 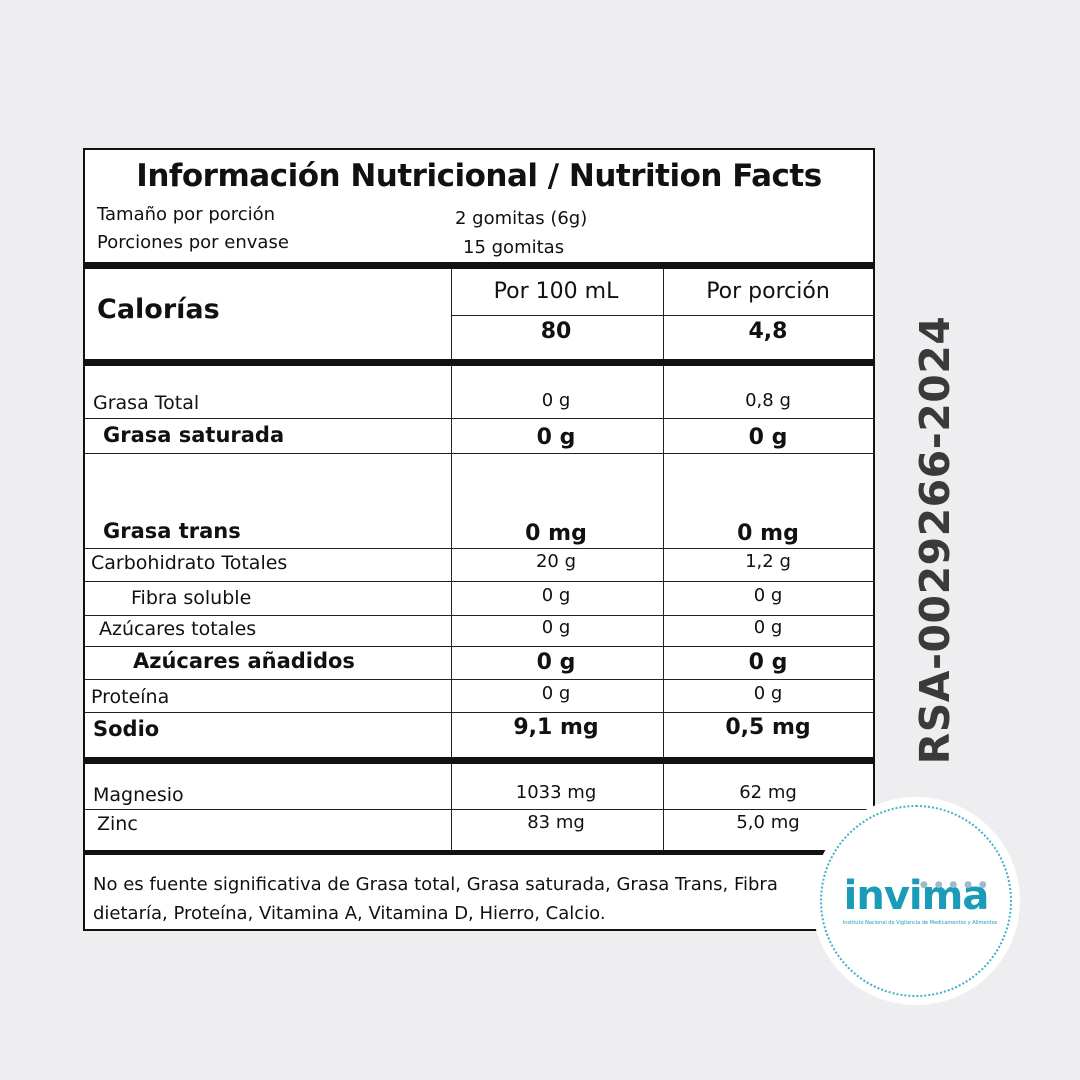 I want to click on invima-logo-text: invima, so click(x=916, y=896).